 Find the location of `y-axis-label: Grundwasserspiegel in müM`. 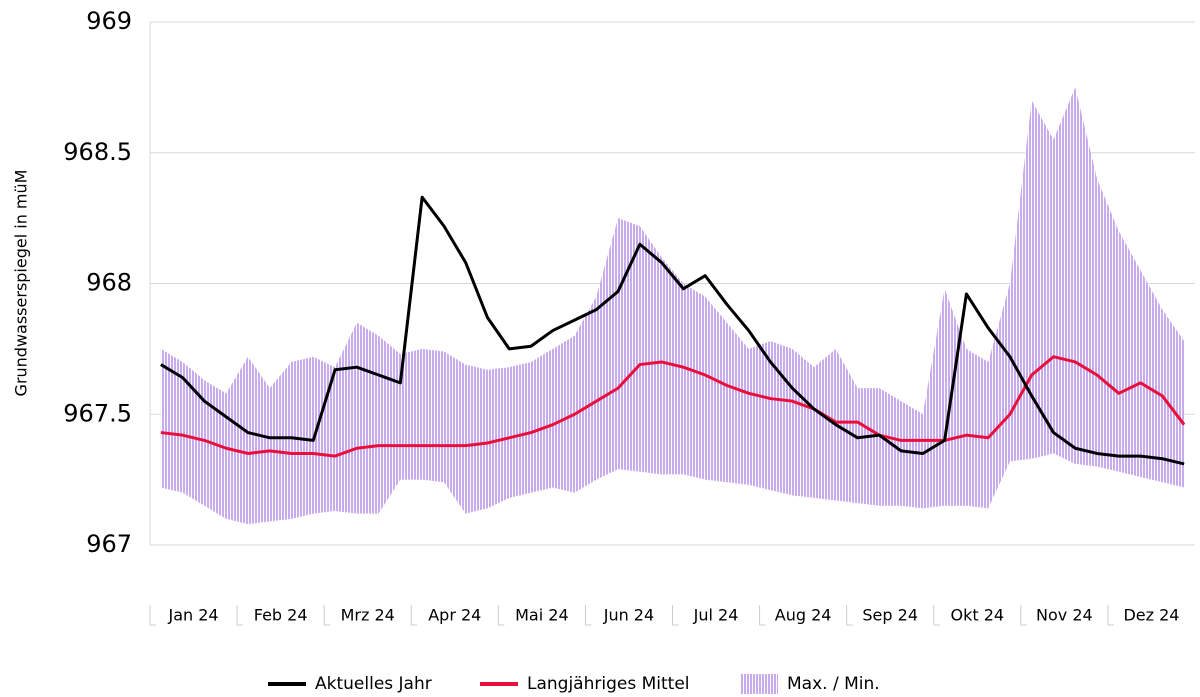

y-axis-label: Grundwasserspiegel in müM is located at coordinates (21, 283).